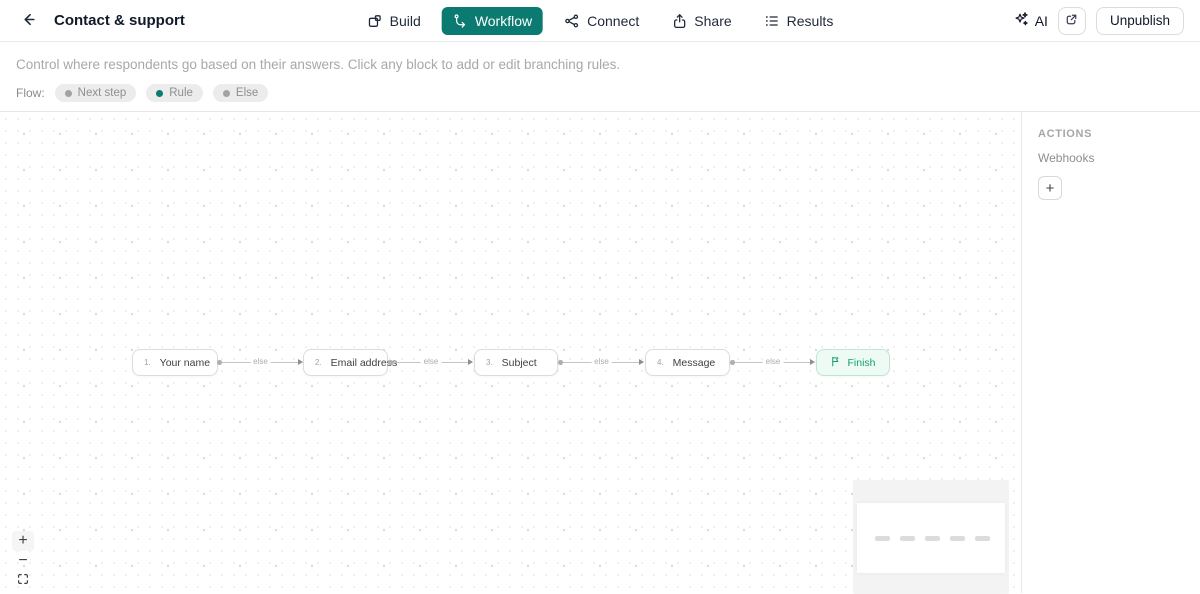 Image resolution: width=1200 pixels, height=594 pixels. What do you see at coordinates (772, 21) in the screenshot?
I see `results-icon` at bounding box center [772, 21].